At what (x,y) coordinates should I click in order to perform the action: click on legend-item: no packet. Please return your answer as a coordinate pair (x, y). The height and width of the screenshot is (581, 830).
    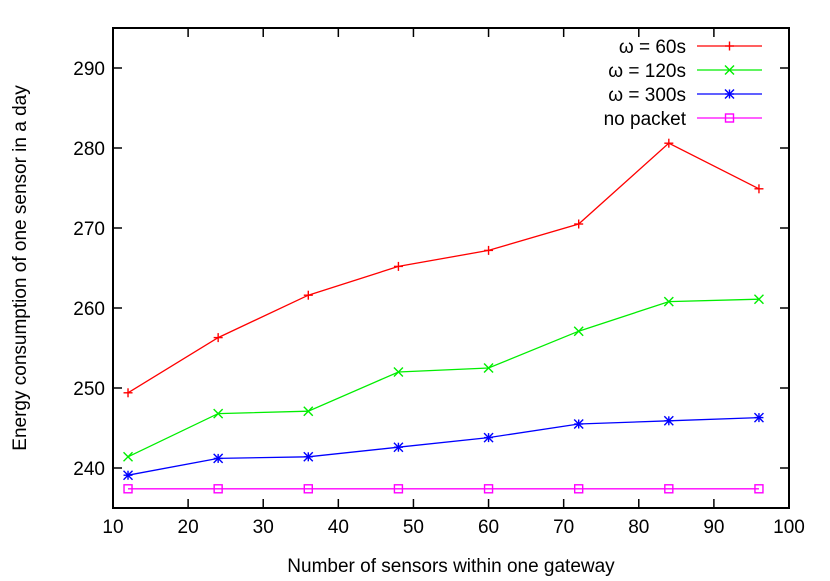
    Looking at the image, I should click on (683, 119).